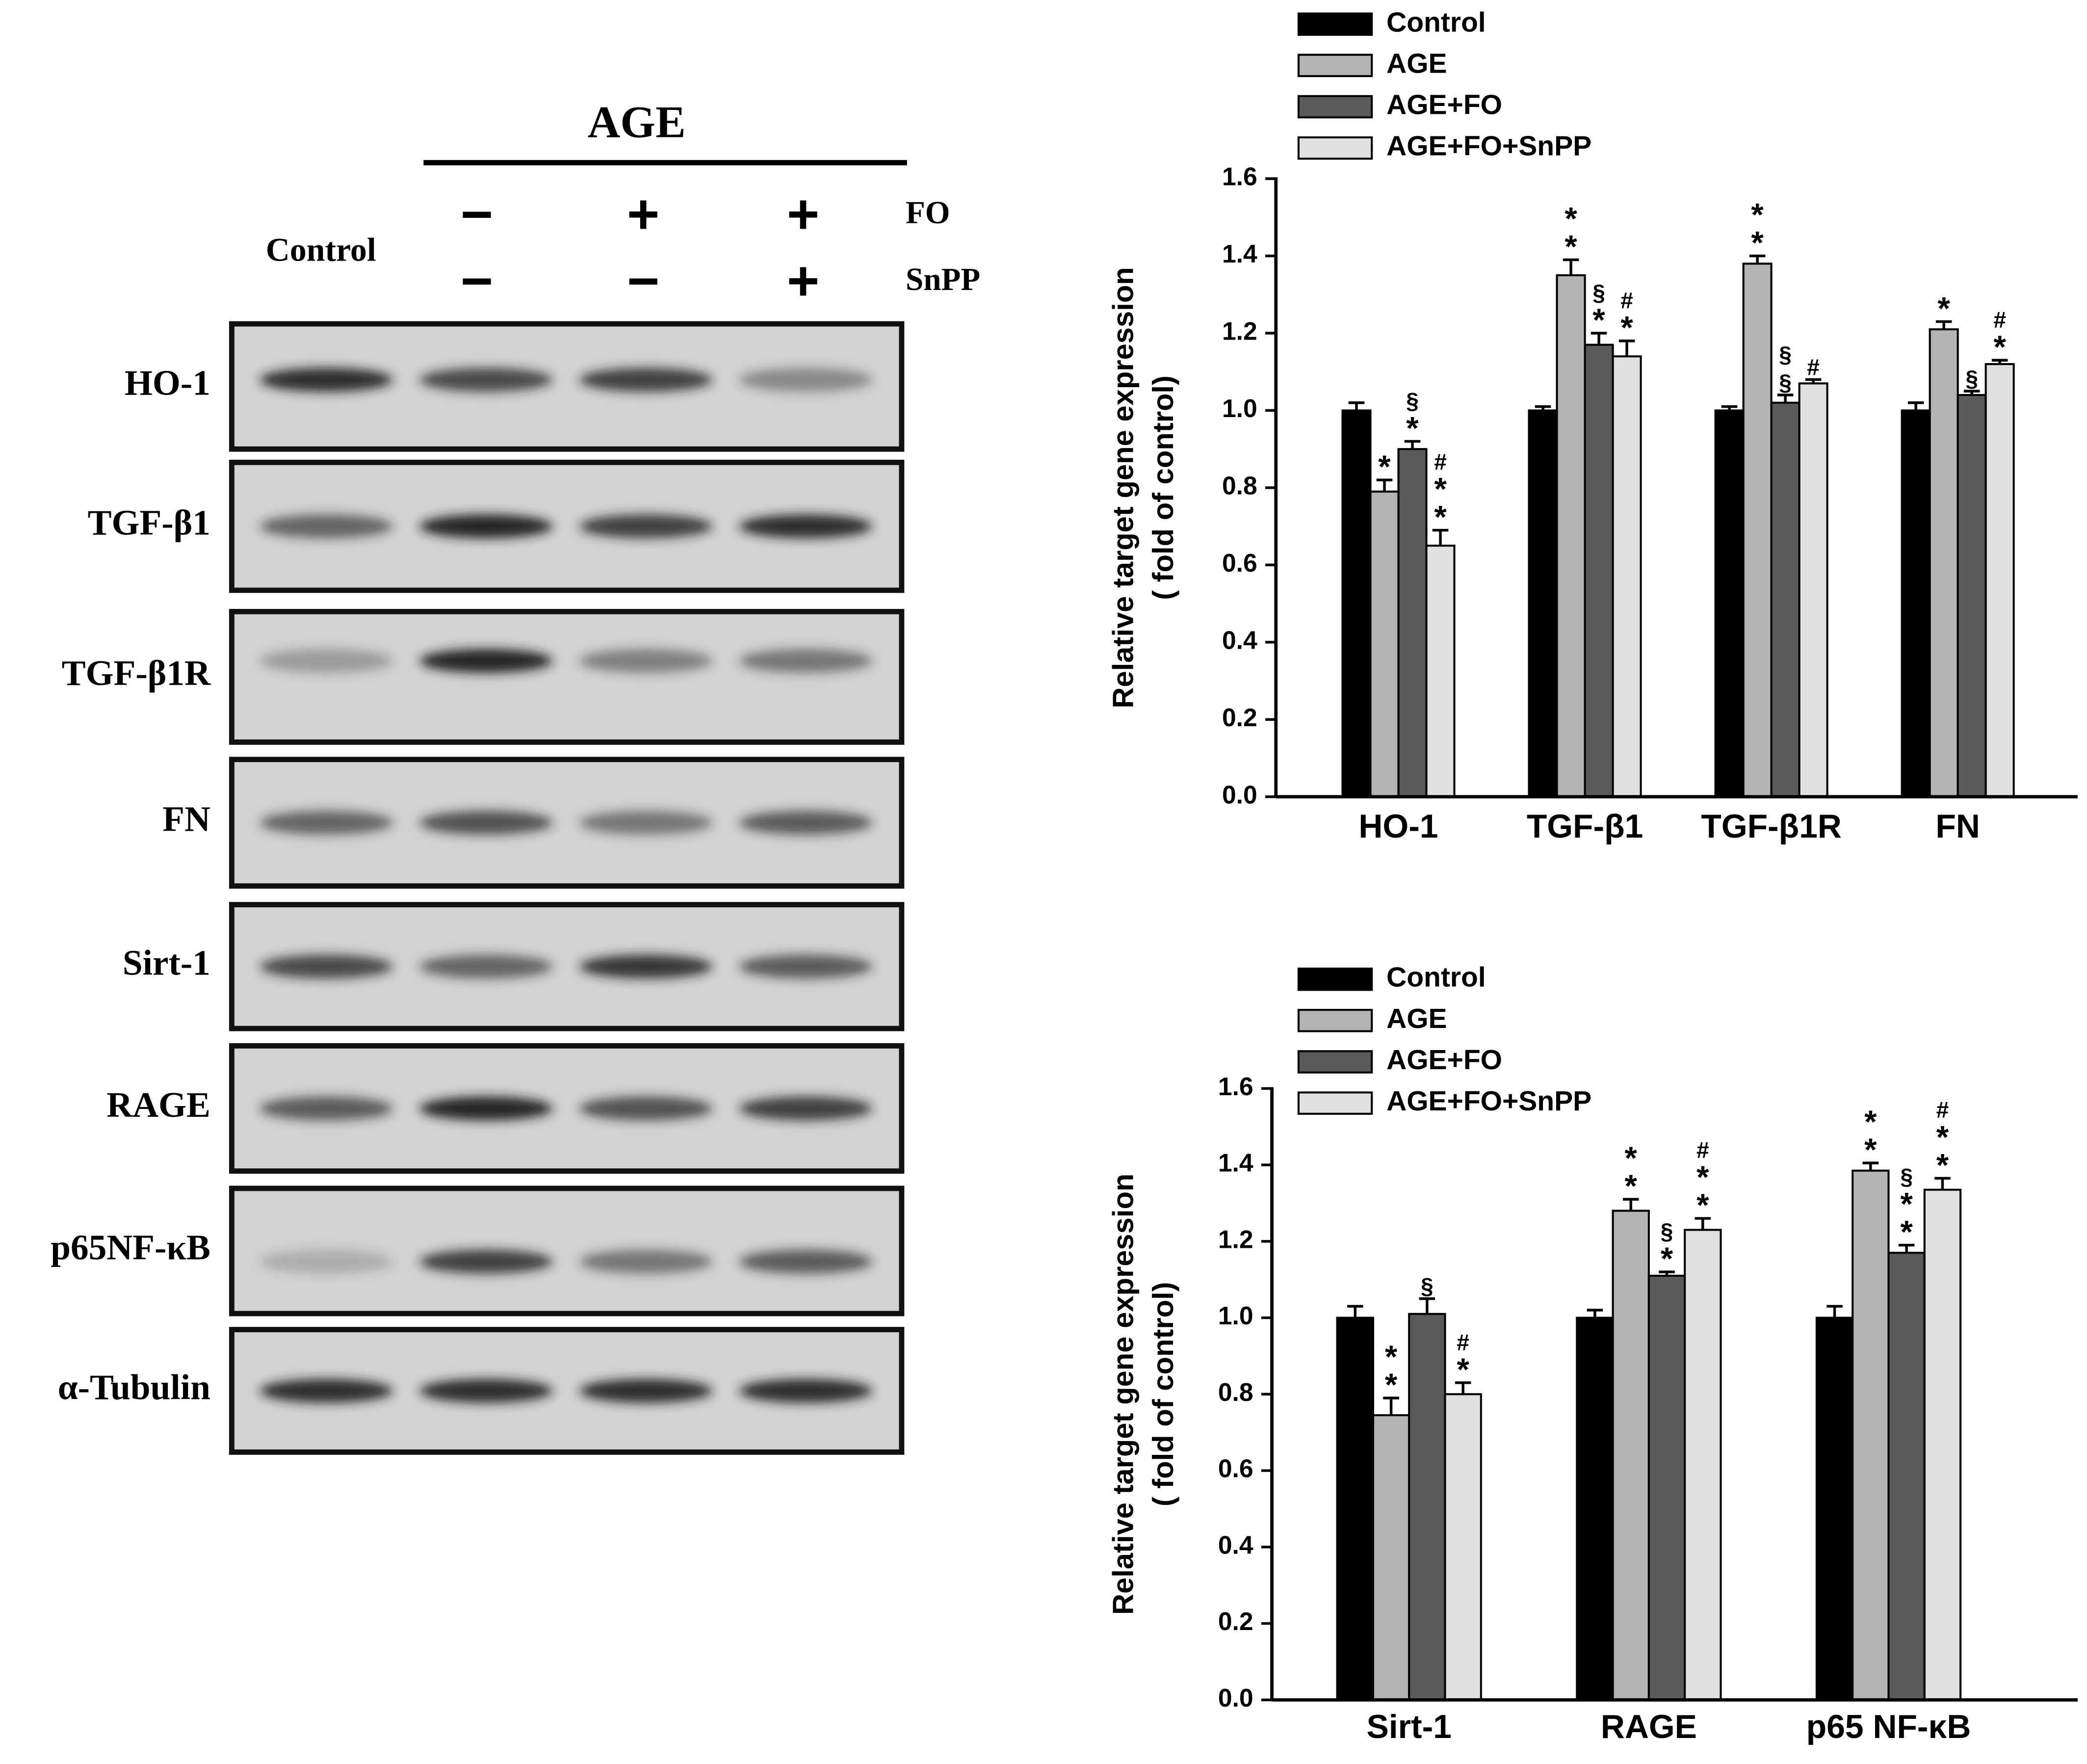 The image size is (2087, 1764). I want to click on protein-label: α-Tubulin, so click(134, 1387).